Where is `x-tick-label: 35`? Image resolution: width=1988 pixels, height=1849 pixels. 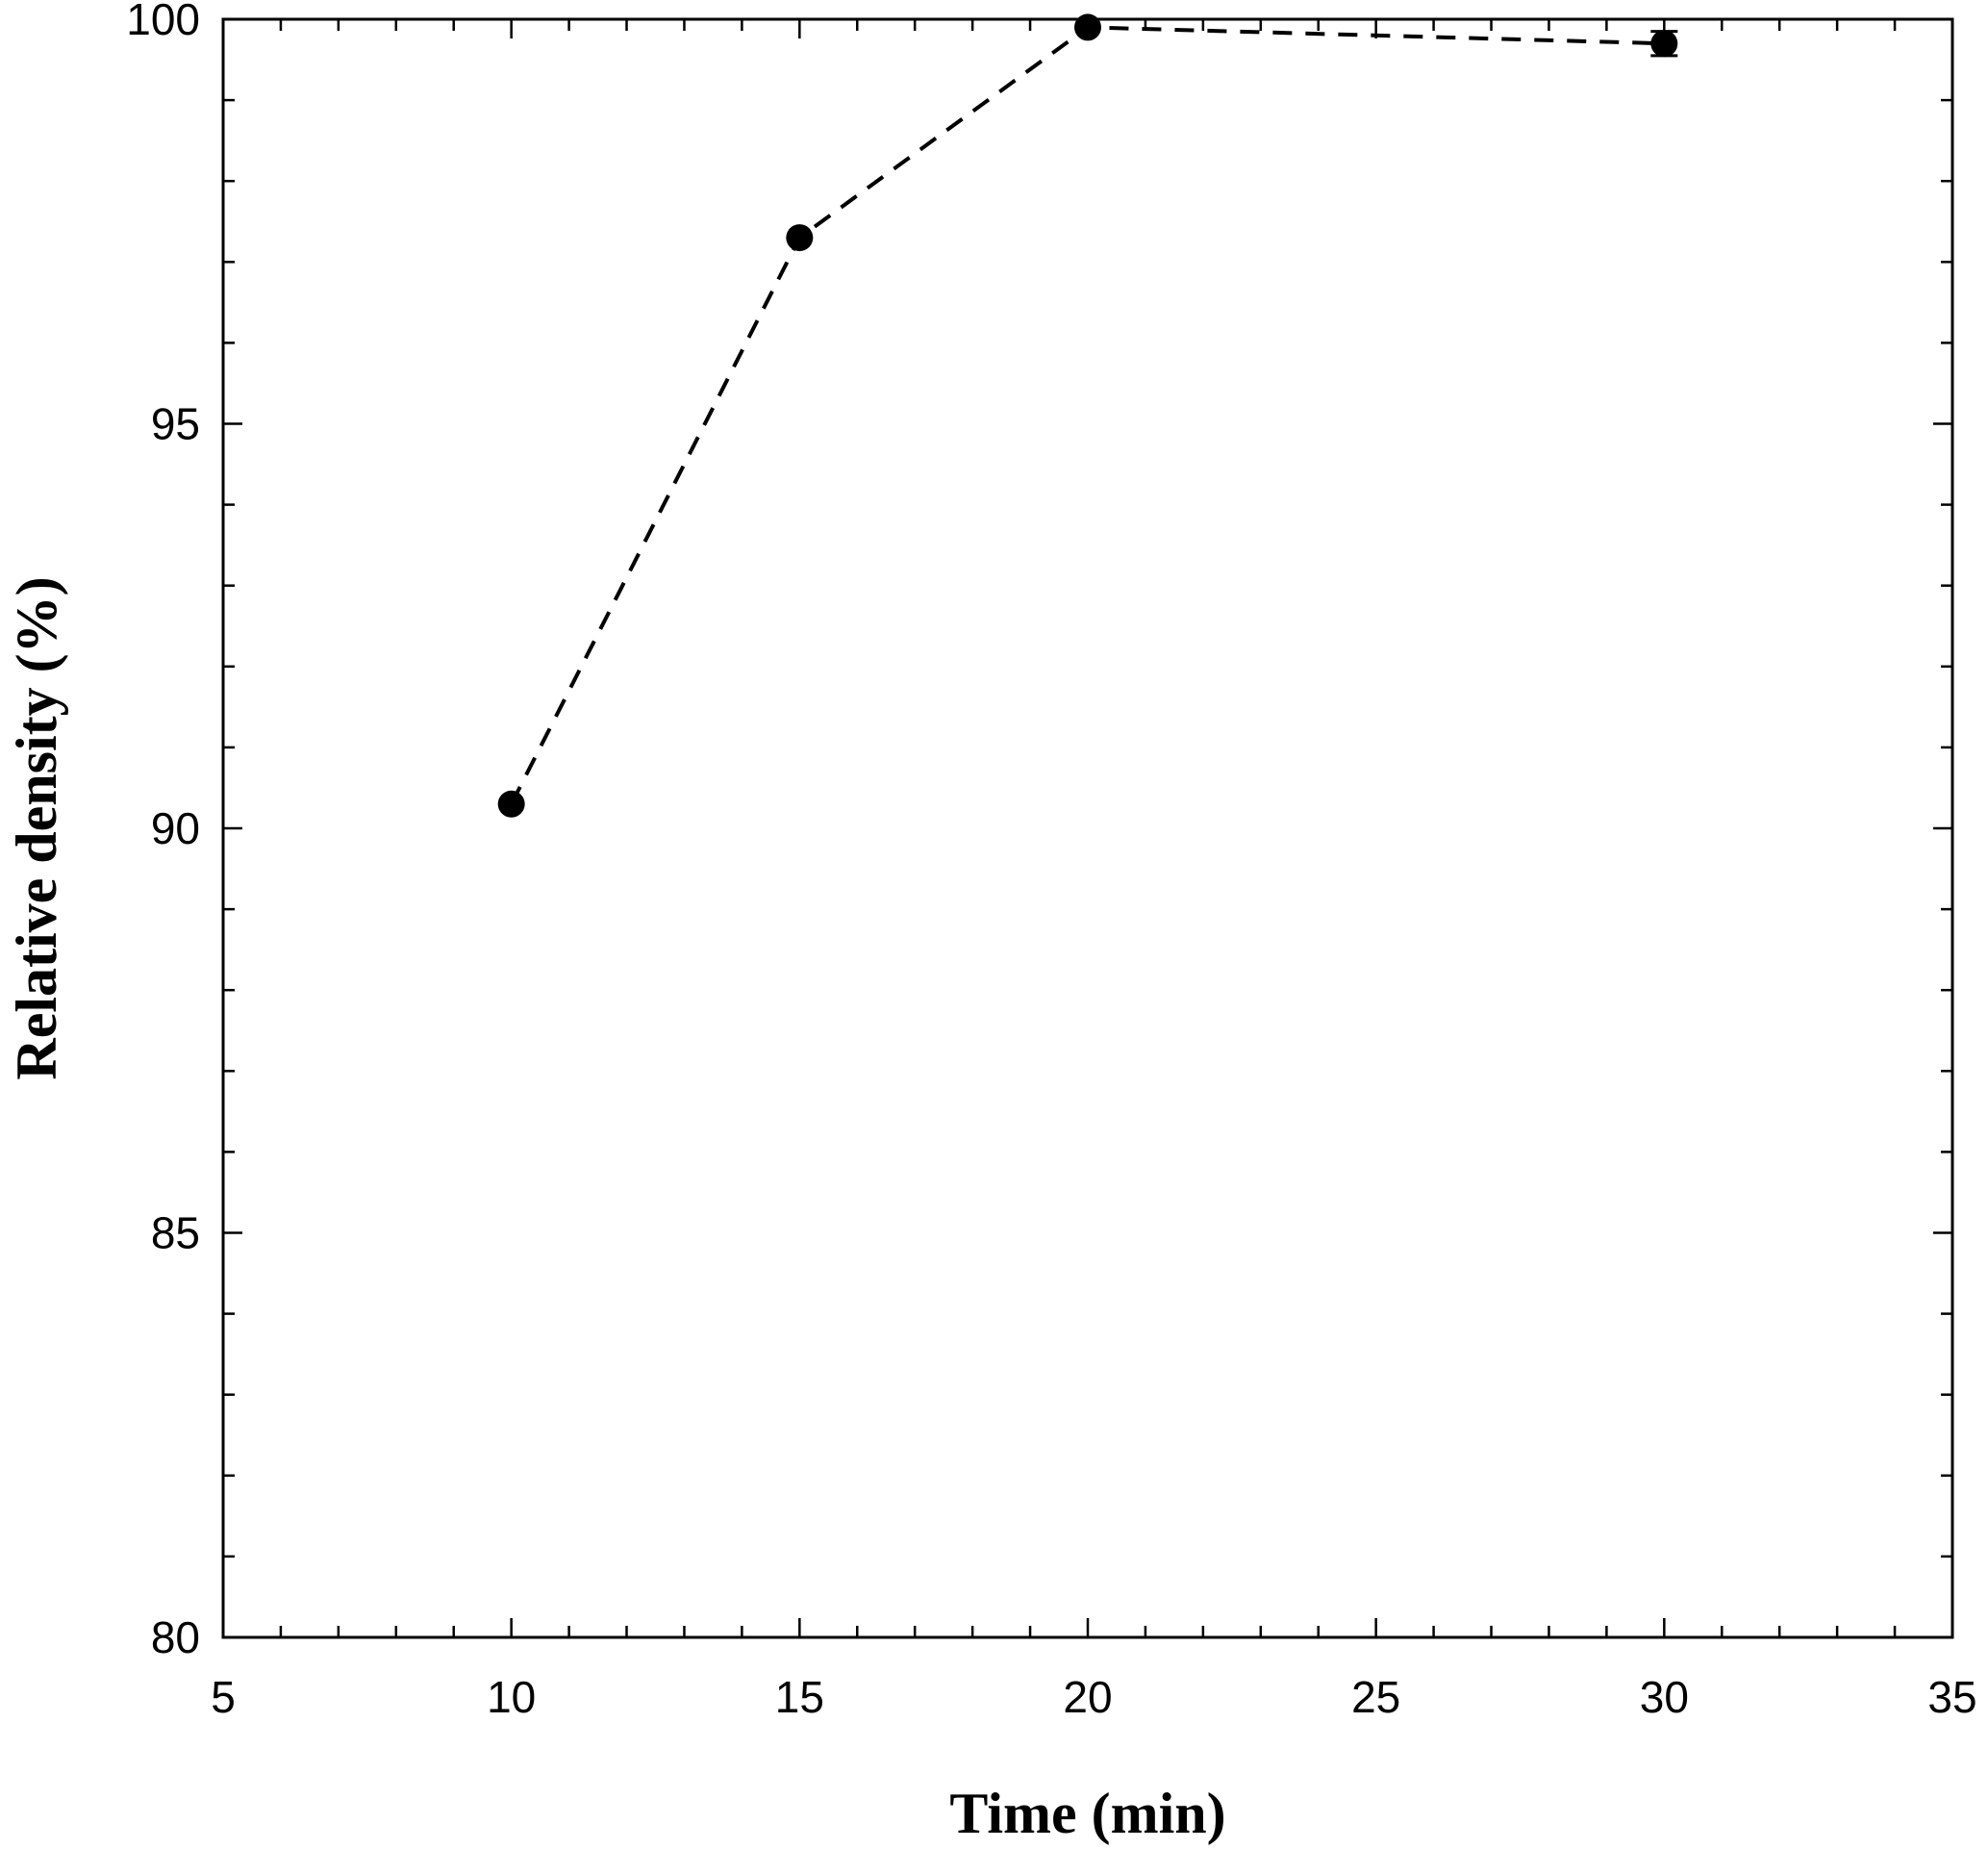 x-tick-label: 35 is located at coordinates (1951, 1697).